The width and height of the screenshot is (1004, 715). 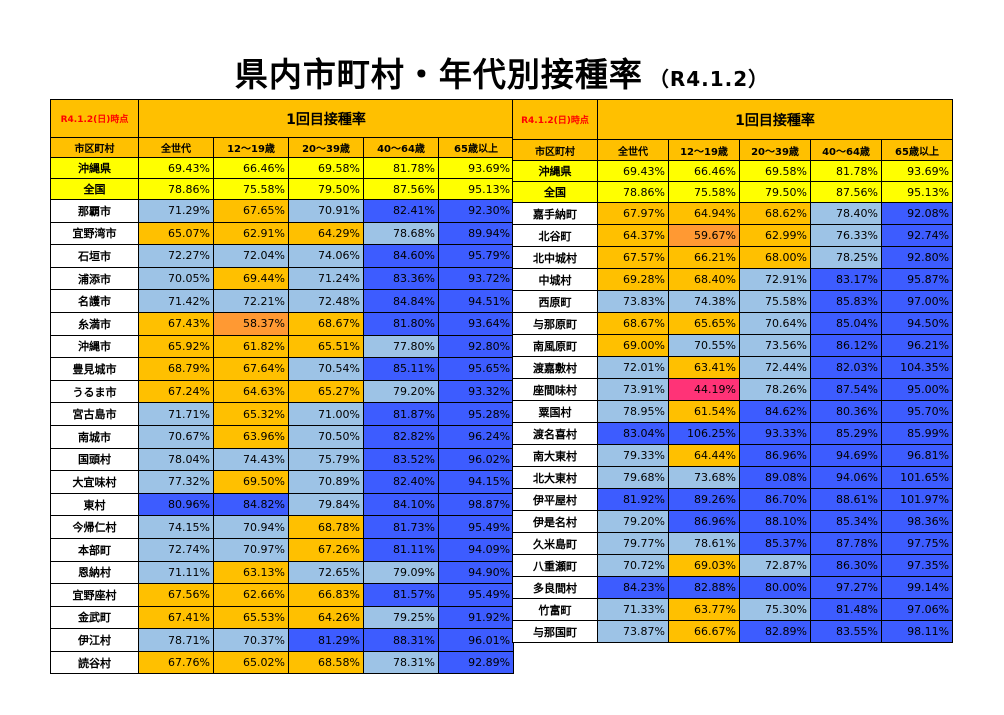 What do you see at coordinates (94, 436) in the screenshot?
I see `municipality-name: 南城市` at bounding box center [94, 436].